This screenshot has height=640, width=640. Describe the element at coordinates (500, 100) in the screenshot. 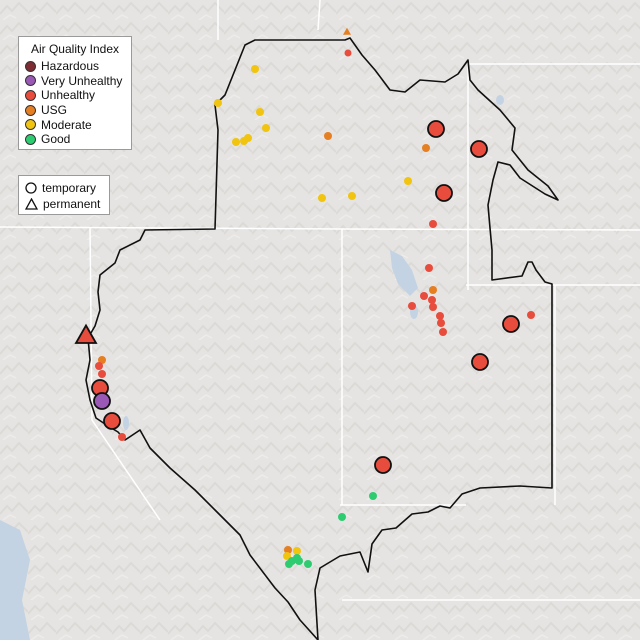

I see `bear-lake` at that location.